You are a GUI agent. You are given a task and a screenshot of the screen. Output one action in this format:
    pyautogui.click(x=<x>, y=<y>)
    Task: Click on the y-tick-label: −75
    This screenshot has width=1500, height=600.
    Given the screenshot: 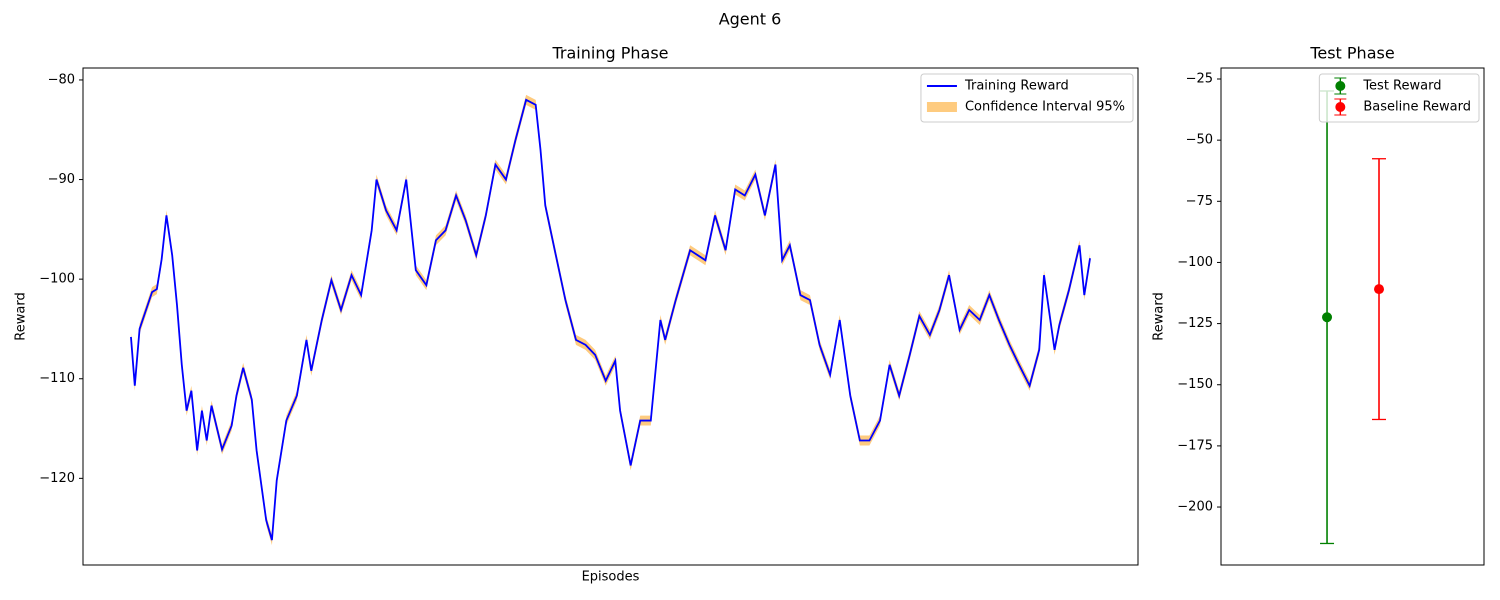 What is the action you would take?
    pyautogui.click(x=1199, y=201)
    